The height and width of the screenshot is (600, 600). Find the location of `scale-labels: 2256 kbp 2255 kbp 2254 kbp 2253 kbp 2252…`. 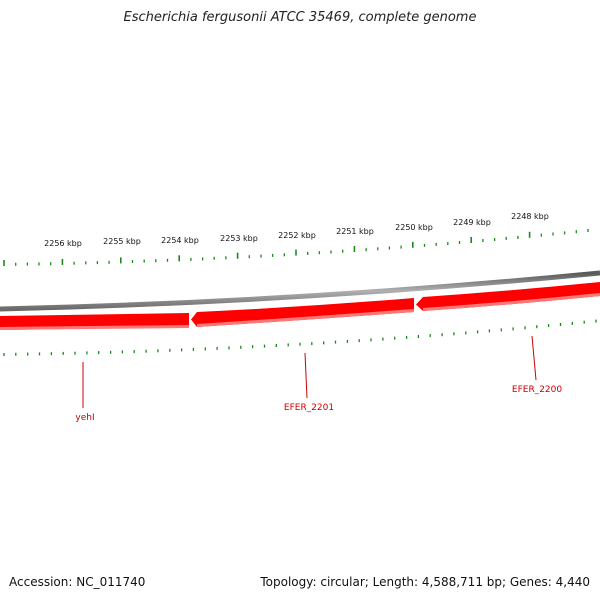

scale-labels: 2256 kbp 2255 kbp 2254 kbp 2253 kbp 2252… is located at coordinates (296, 230).